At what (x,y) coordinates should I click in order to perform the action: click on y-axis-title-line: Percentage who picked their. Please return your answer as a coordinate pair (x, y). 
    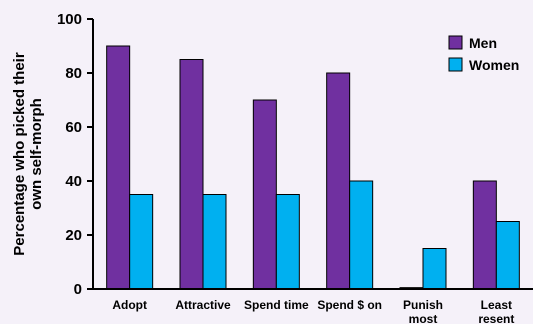
    Looking at the image, I should click on (19, 154).